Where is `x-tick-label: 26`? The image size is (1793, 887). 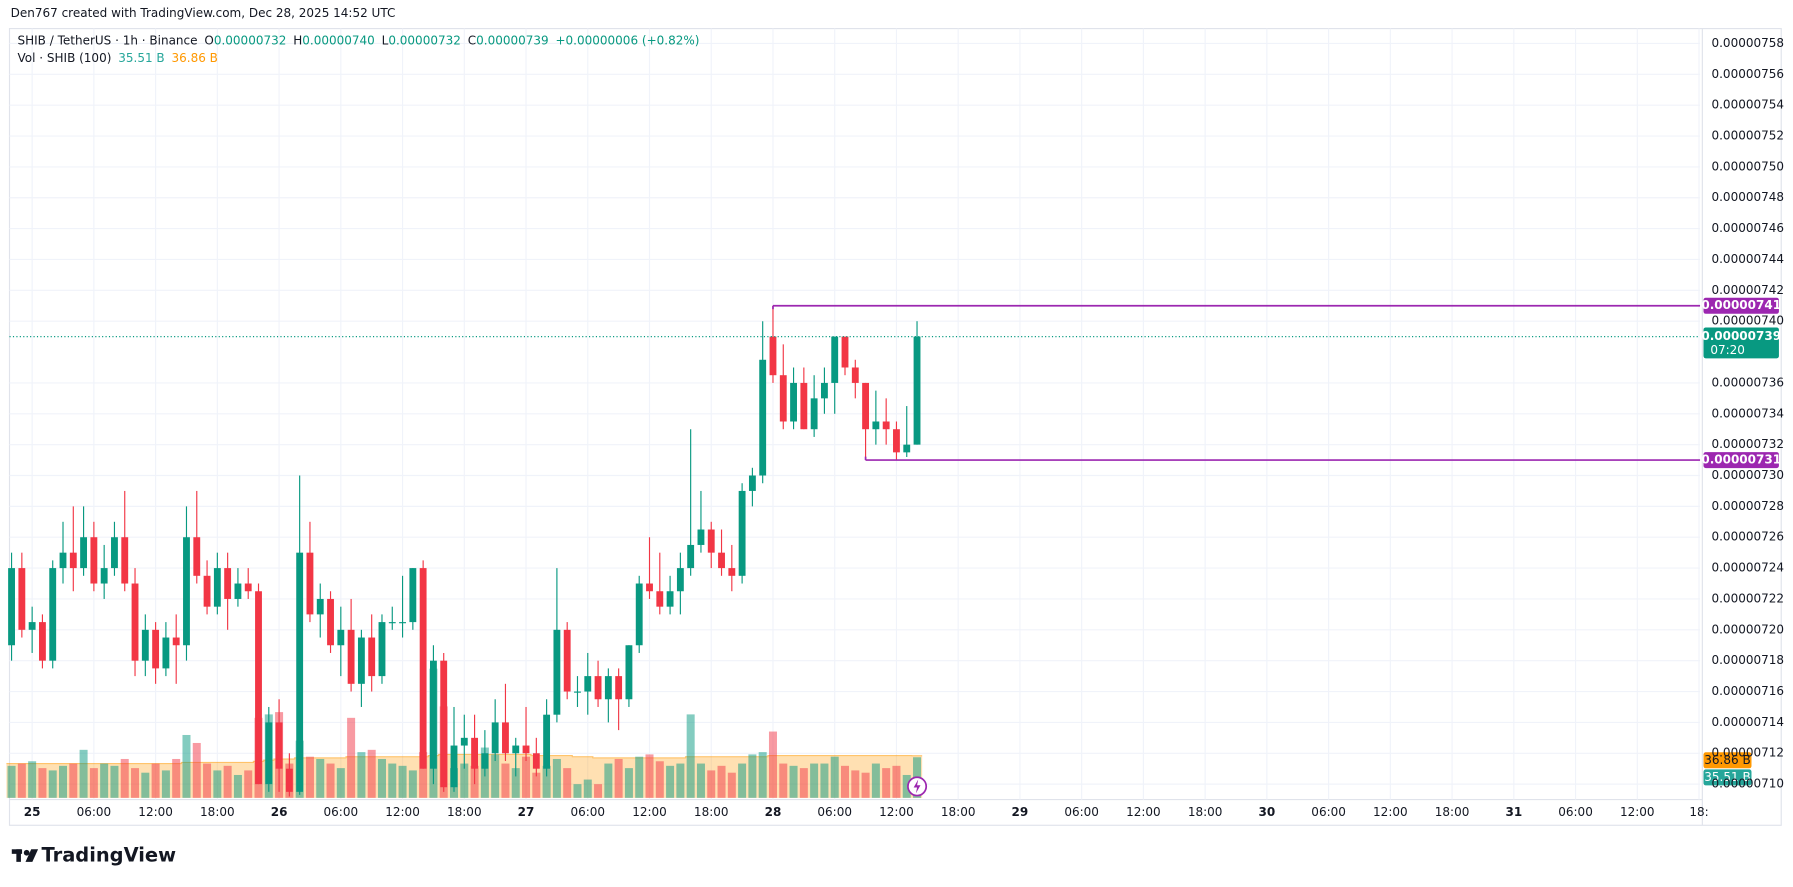 x-tick-label: 26 is located at coordinates (279, 812).